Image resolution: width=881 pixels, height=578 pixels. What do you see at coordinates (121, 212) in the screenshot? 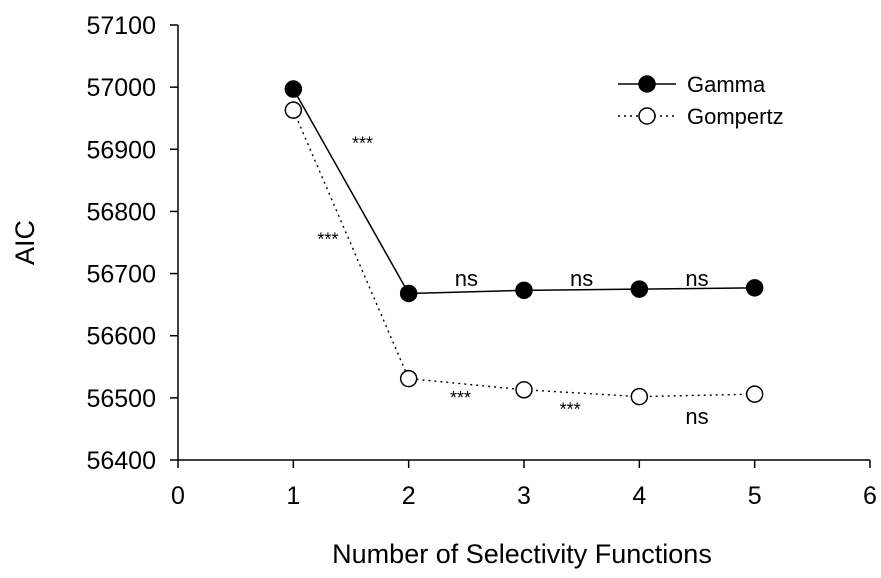
I see `y-tick-label: 56800` at bounding box center [121, 212].